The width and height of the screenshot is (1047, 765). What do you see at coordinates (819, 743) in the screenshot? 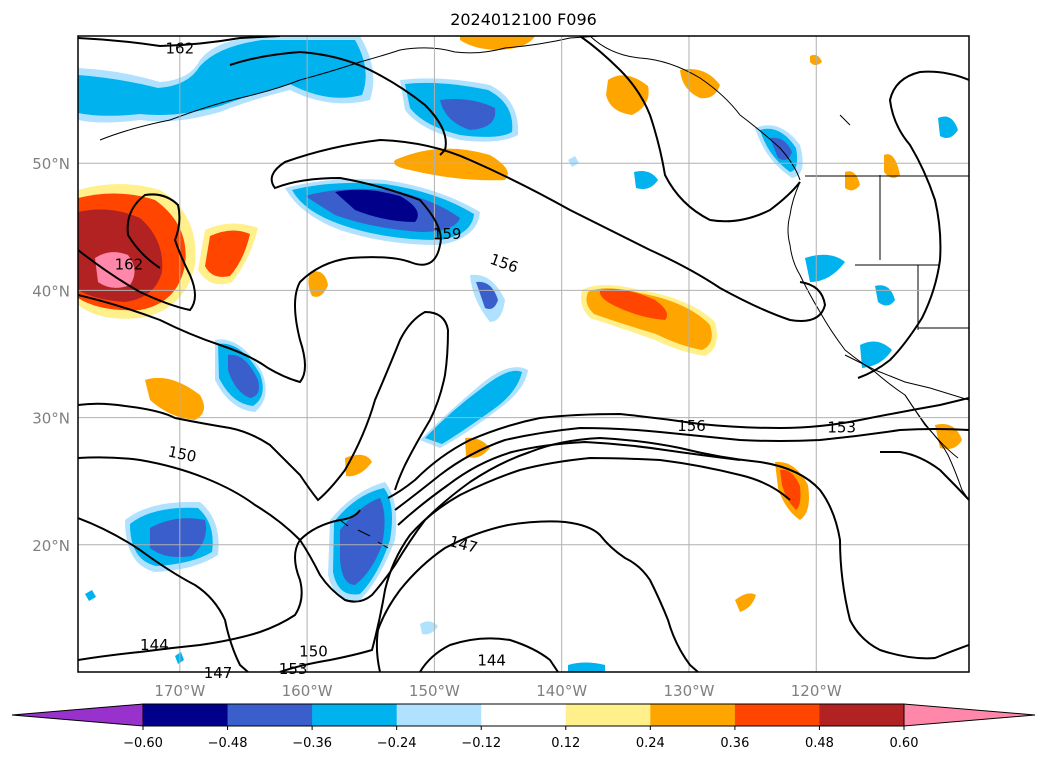
I see `colorbar-tick-label: 0.48` at bounding box center [819, 743].